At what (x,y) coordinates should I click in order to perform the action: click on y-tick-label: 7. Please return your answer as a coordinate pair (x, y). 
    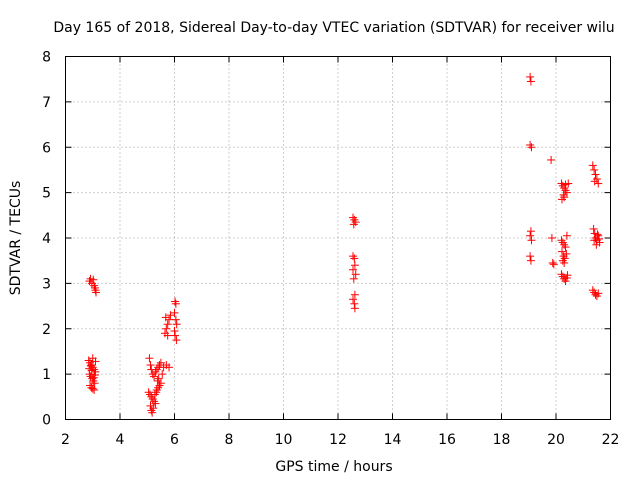
    Looking at the image, I should click on (46, 103).